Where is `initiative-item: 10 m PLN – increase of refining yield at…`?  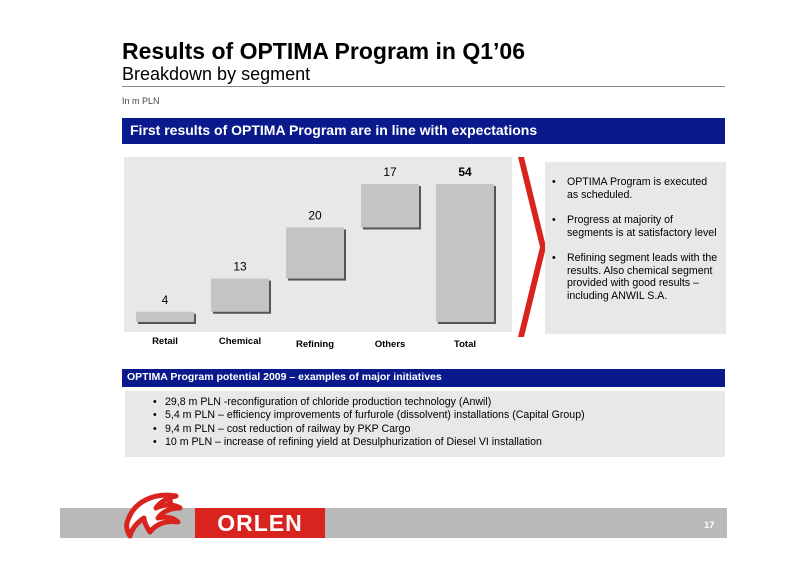
initiative-item: 10 m PLN – increase of refining yield at… is located at coordinates (435, 443).